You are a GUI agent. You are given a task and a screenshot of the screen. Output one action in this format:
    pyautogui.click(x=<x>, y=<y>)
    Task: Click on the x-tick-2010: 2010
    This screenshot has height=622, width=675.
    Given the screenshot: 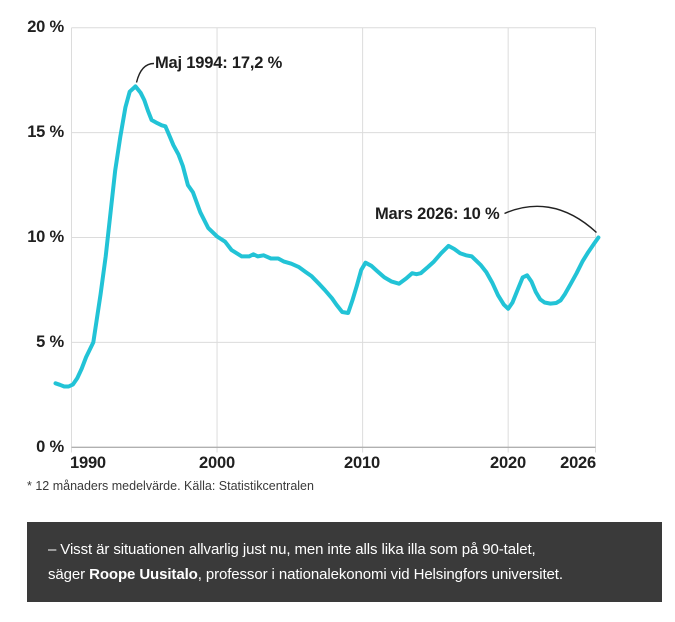 What is the action you would take?
    pyautogui.click(x=362, y=463)
    